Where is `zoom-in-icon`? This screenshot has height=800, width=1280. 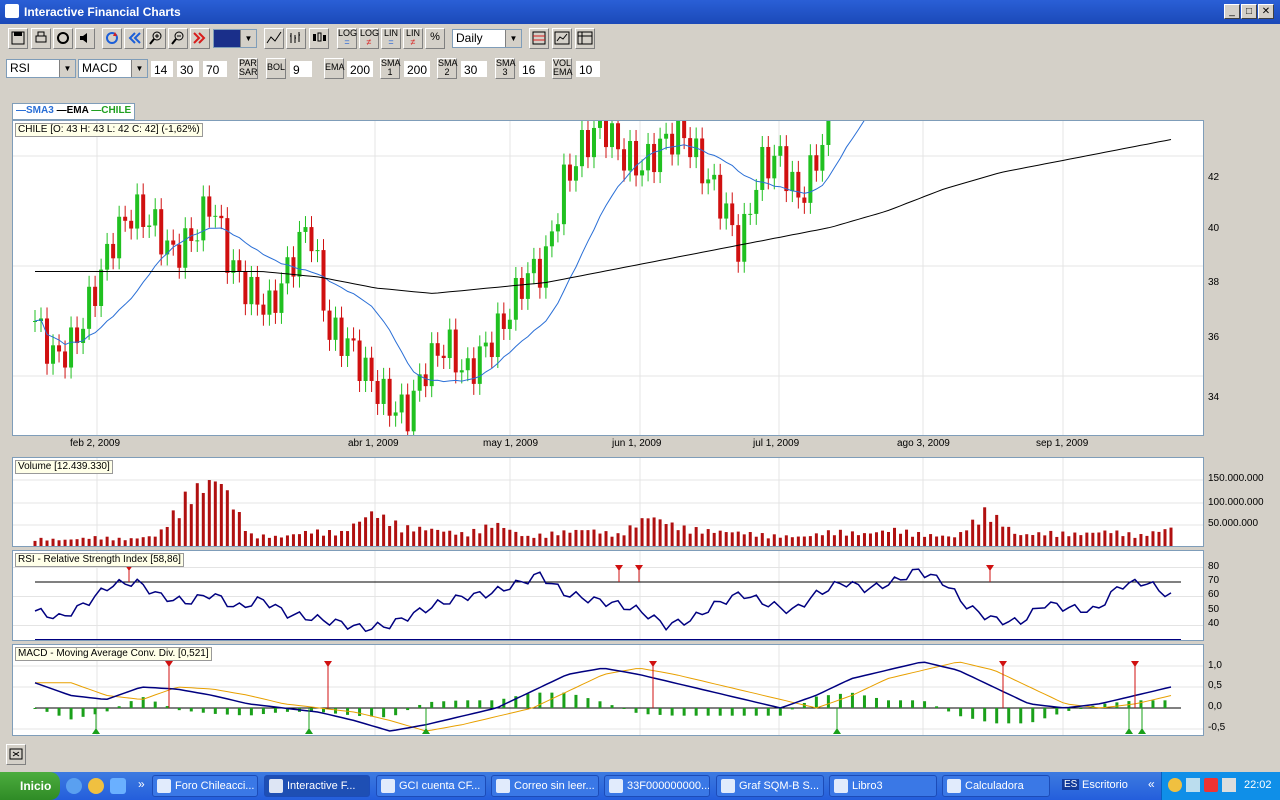
zoom-in-icon is located at coordinates (156, 38).